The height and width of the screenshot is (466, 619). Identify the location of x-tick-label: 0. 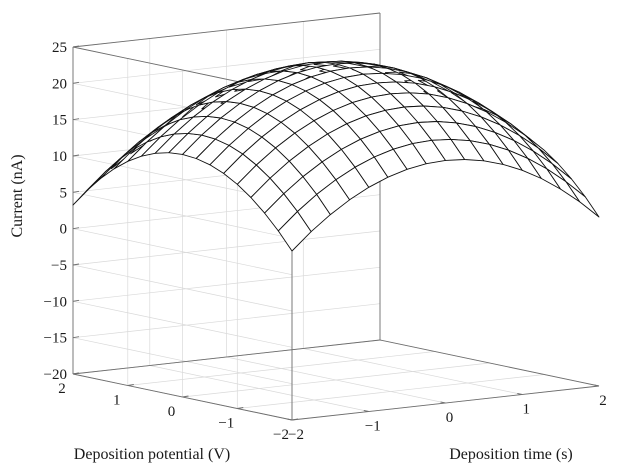
(450, 418).